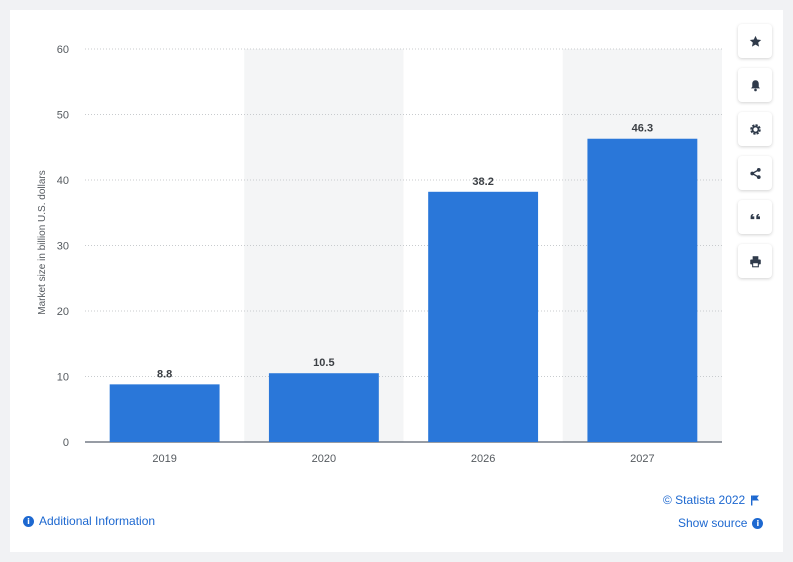 The height and width of the screenshot is (562, 793). Describe the element at coordinates (63, 312) in the screenshot. I see `y-tick-label: 20` at that location.